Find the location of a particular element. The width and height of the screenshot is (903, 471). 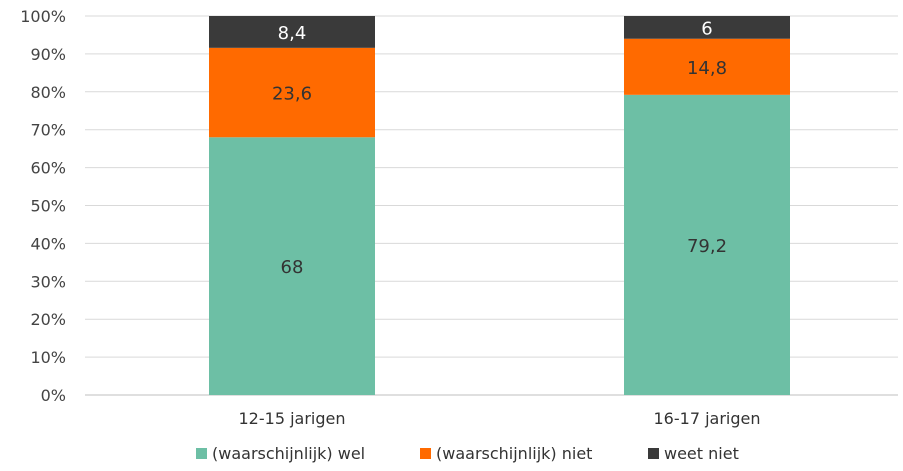

y-tick-label: 10% is located at coordinates (48, 357).